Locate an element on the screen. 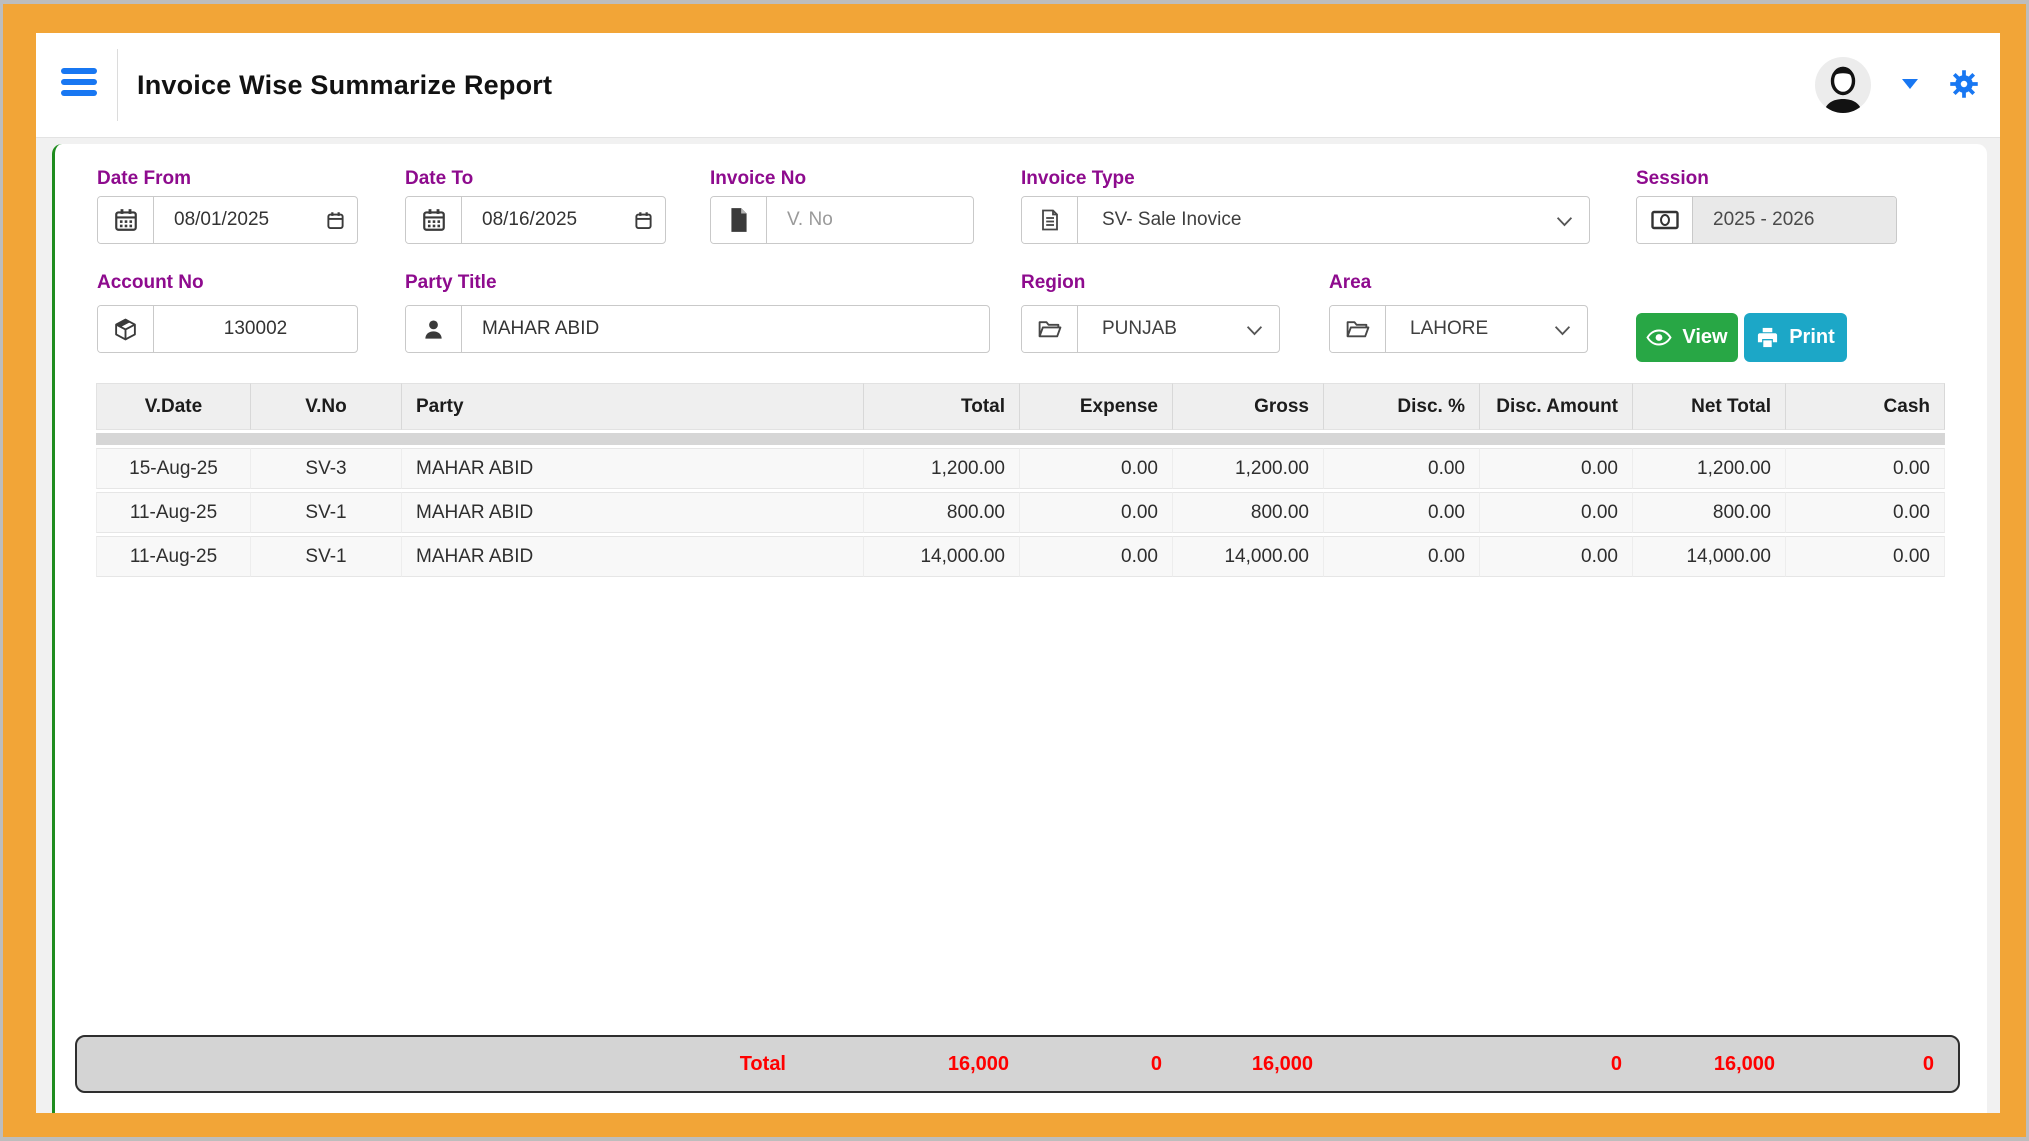 The image size is (2029, 1141). session-field is located at coordinates (1766, 220).